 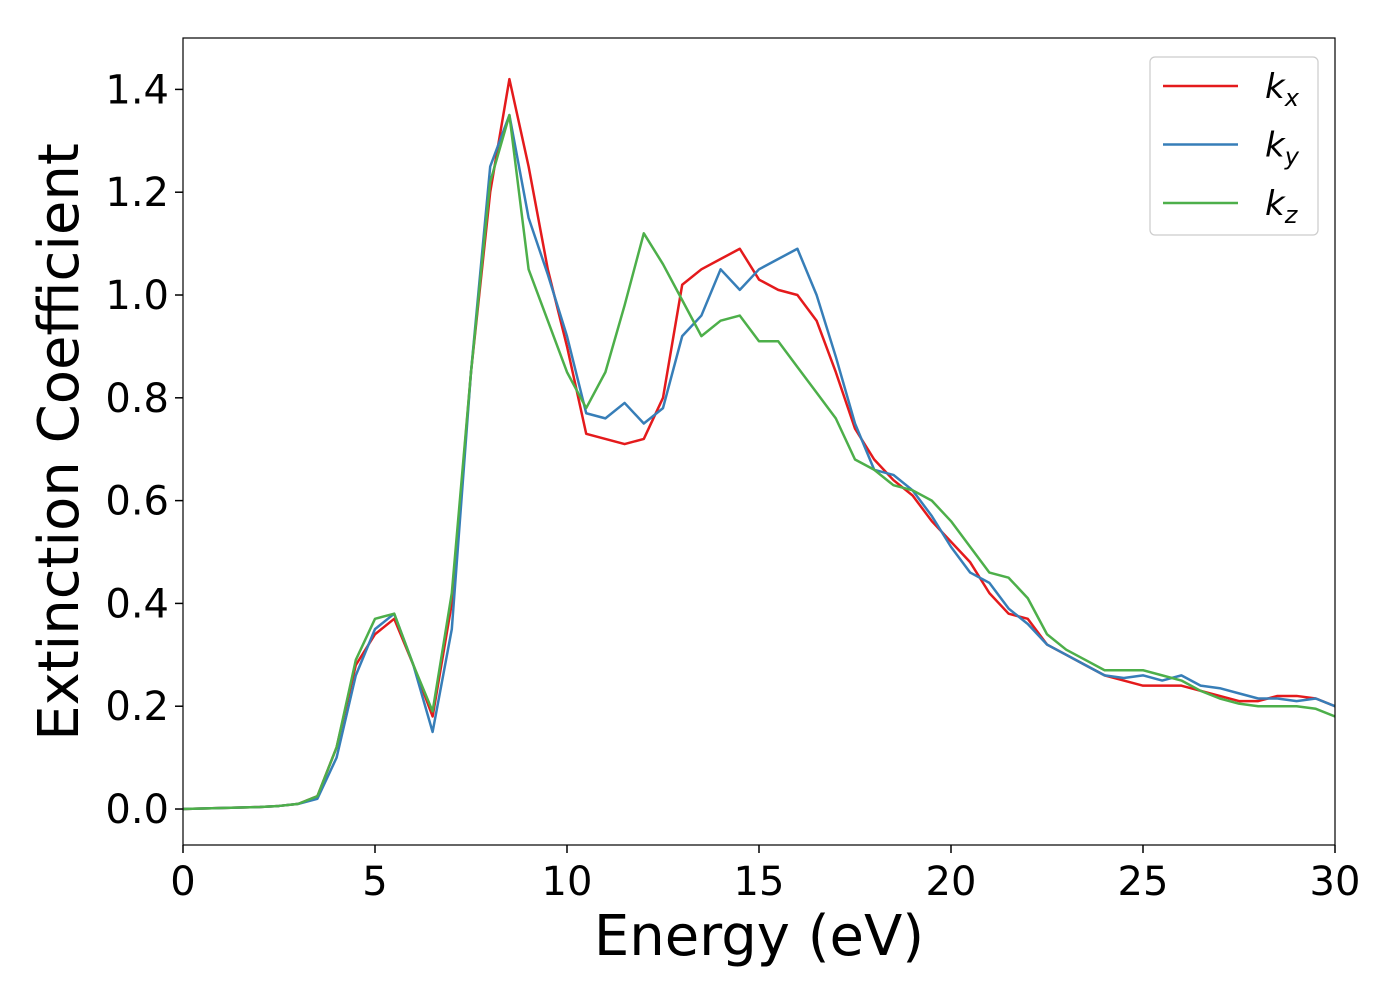 I want to click on x-tick-label: 30, so click(x=1335, y=882).